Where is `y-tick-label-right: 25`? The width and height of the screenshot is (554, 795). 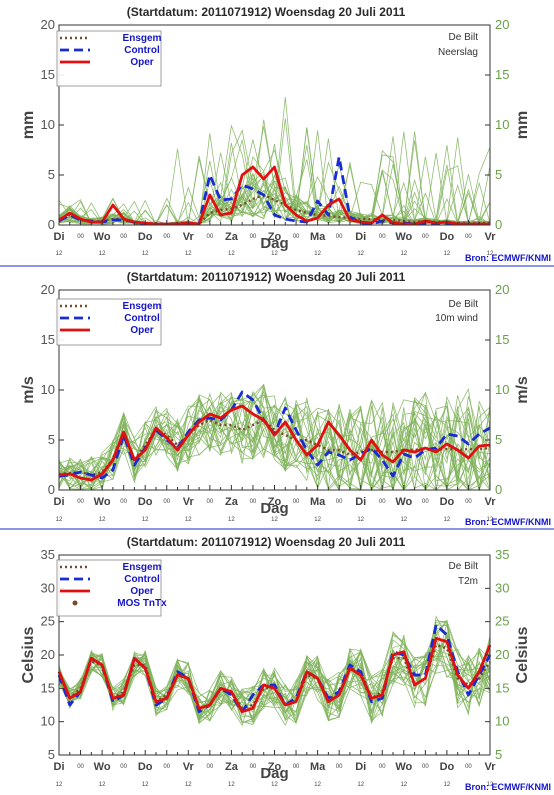 y-tick-label-right: 25 is located at coordinates (502, 621).